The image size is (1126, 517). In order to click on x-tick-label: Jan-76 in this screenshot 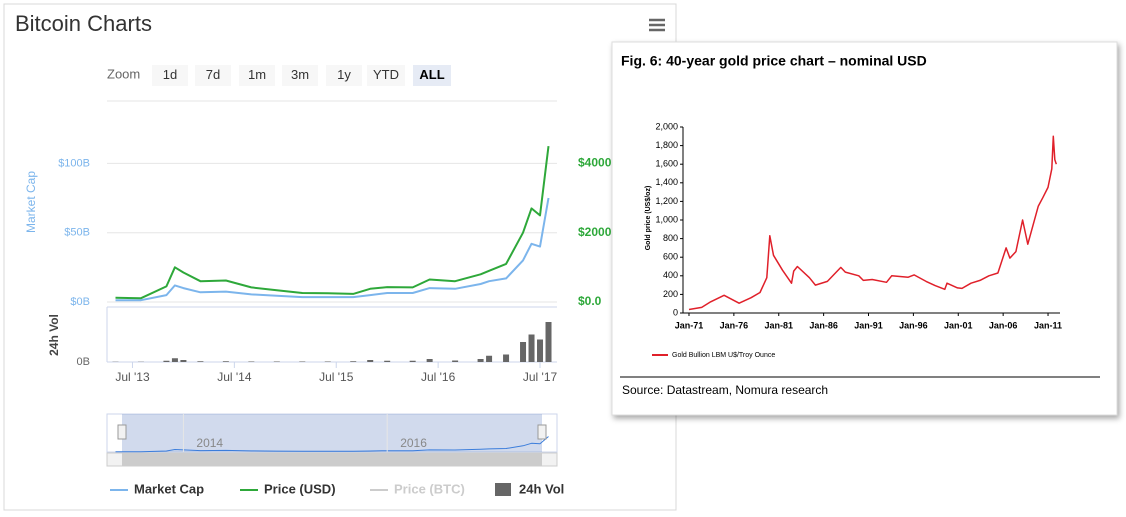, I will do `click(734, 325)`.